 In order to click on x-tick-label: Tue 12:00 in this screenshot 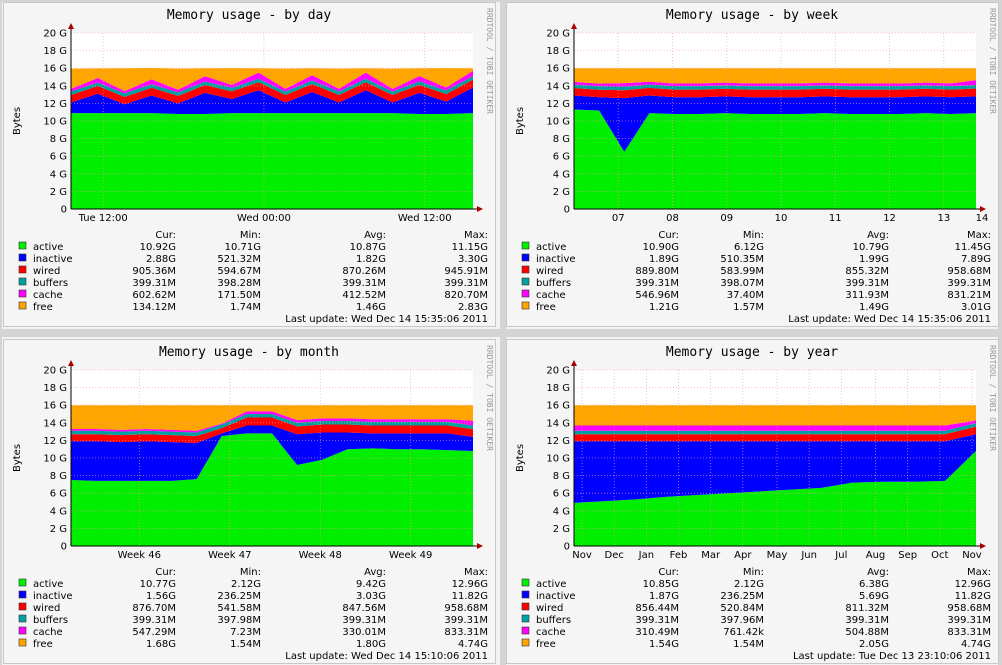, I will do `click(103, 218)`.